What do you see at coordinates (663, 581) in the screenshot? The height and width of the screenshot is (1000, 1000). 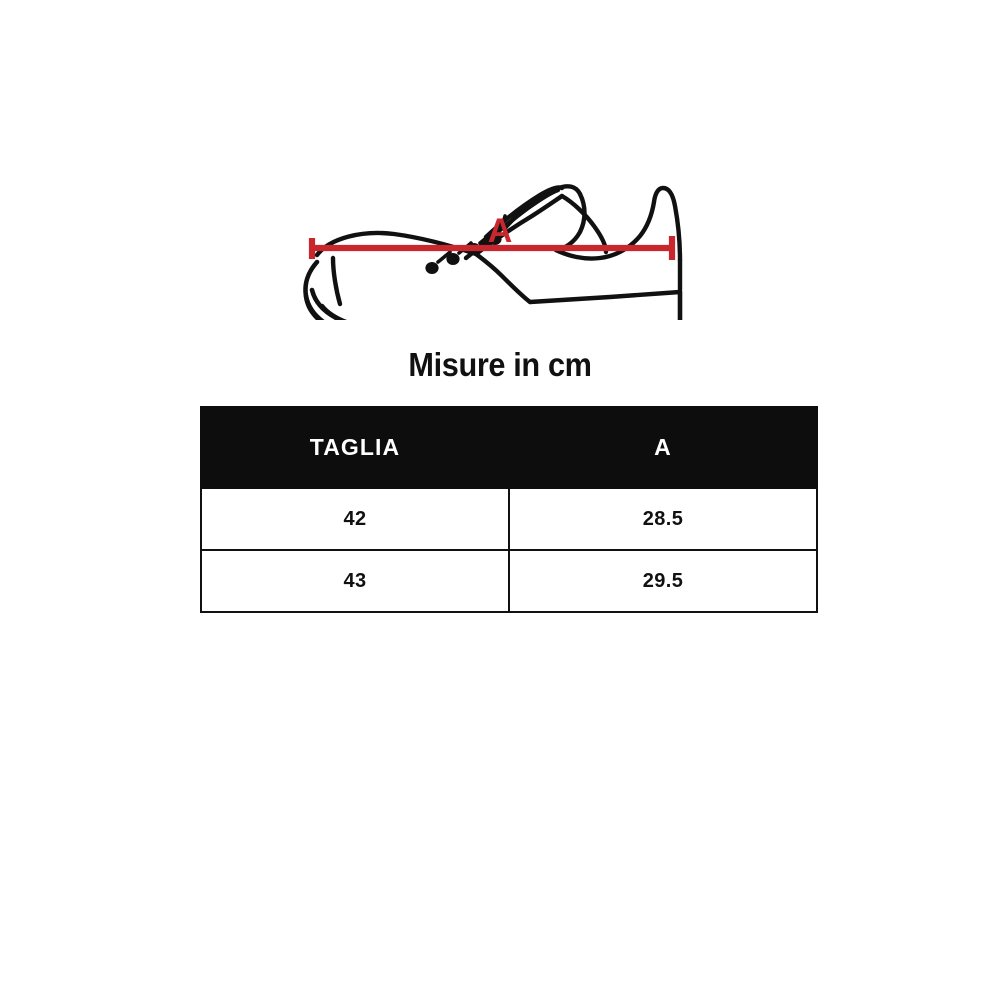 I see `cell-measure-a: 29.5` at bounding box center [663, 581].